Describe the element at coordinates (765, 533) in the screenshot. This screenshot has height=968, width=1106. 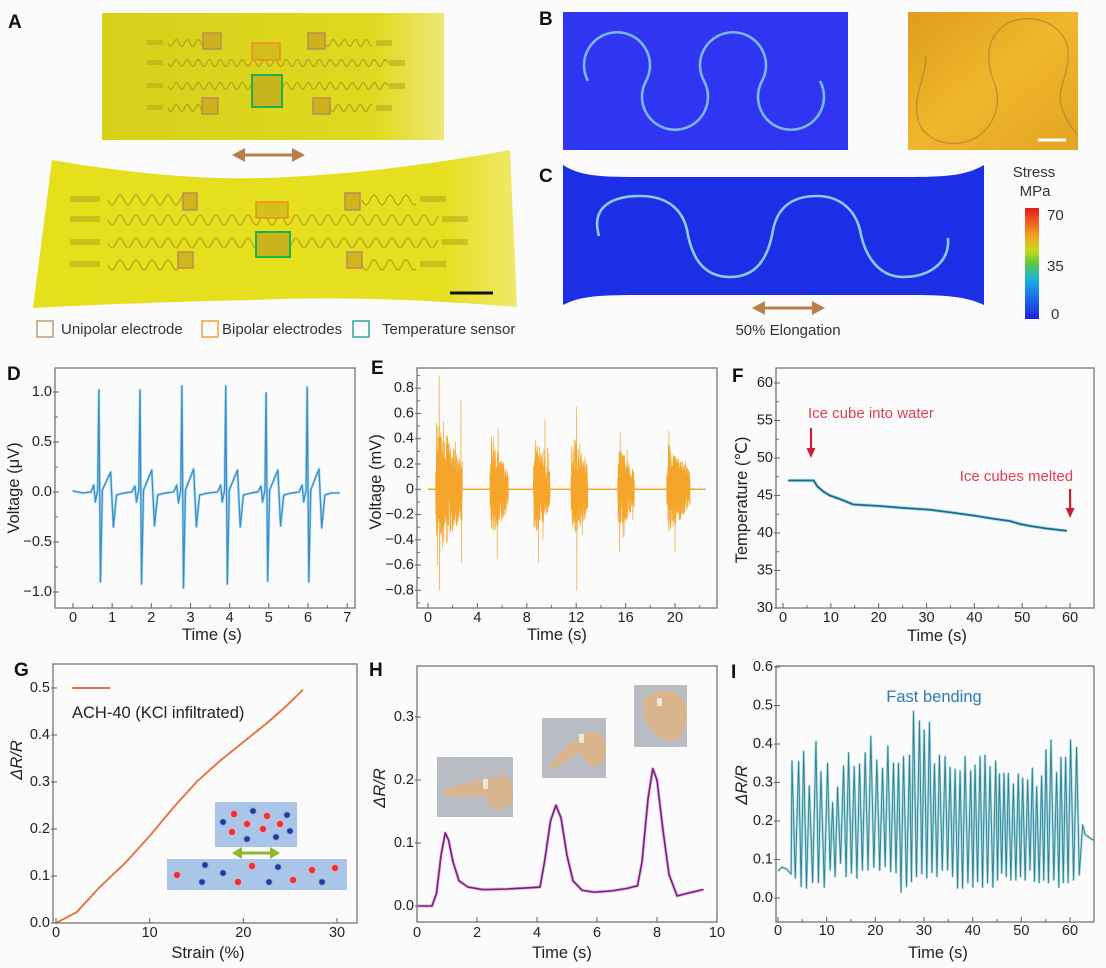
I see `y-tick-label: 40` at that location.